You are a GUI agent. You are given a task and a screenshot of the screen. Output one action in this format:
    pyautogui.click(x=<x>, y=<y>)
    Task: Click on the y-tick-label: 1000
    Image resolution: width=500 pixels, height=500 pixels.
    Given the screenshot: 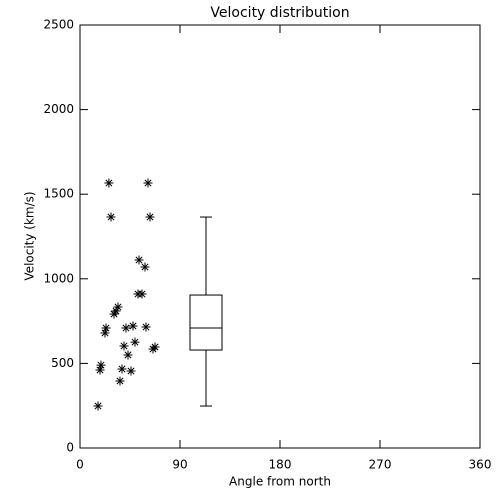 What is the action you would take?
    pyautogui.click(x=58, y=278)
    